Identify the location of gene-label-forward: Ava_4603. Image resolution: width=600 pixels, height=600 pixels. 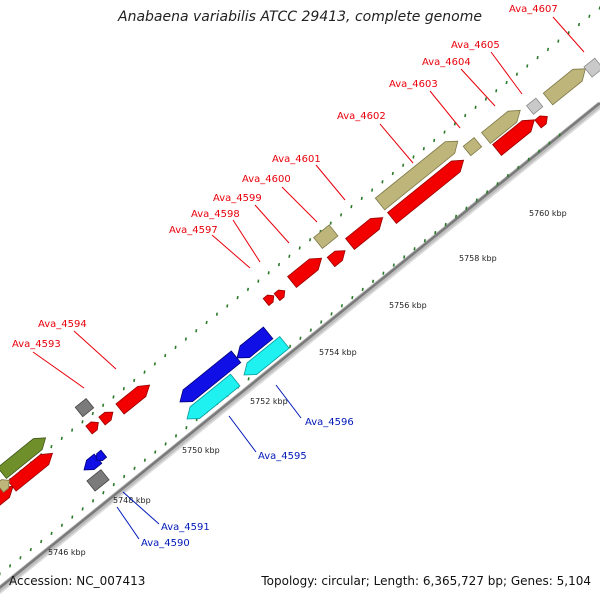
(413, 84).